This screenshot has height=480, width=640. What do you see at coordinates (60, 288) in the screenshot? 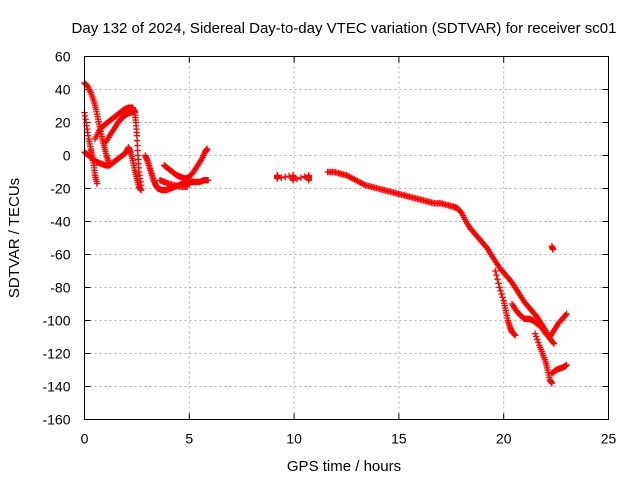
I see `y-tick-label: -80` at bounding box center [60, 288].